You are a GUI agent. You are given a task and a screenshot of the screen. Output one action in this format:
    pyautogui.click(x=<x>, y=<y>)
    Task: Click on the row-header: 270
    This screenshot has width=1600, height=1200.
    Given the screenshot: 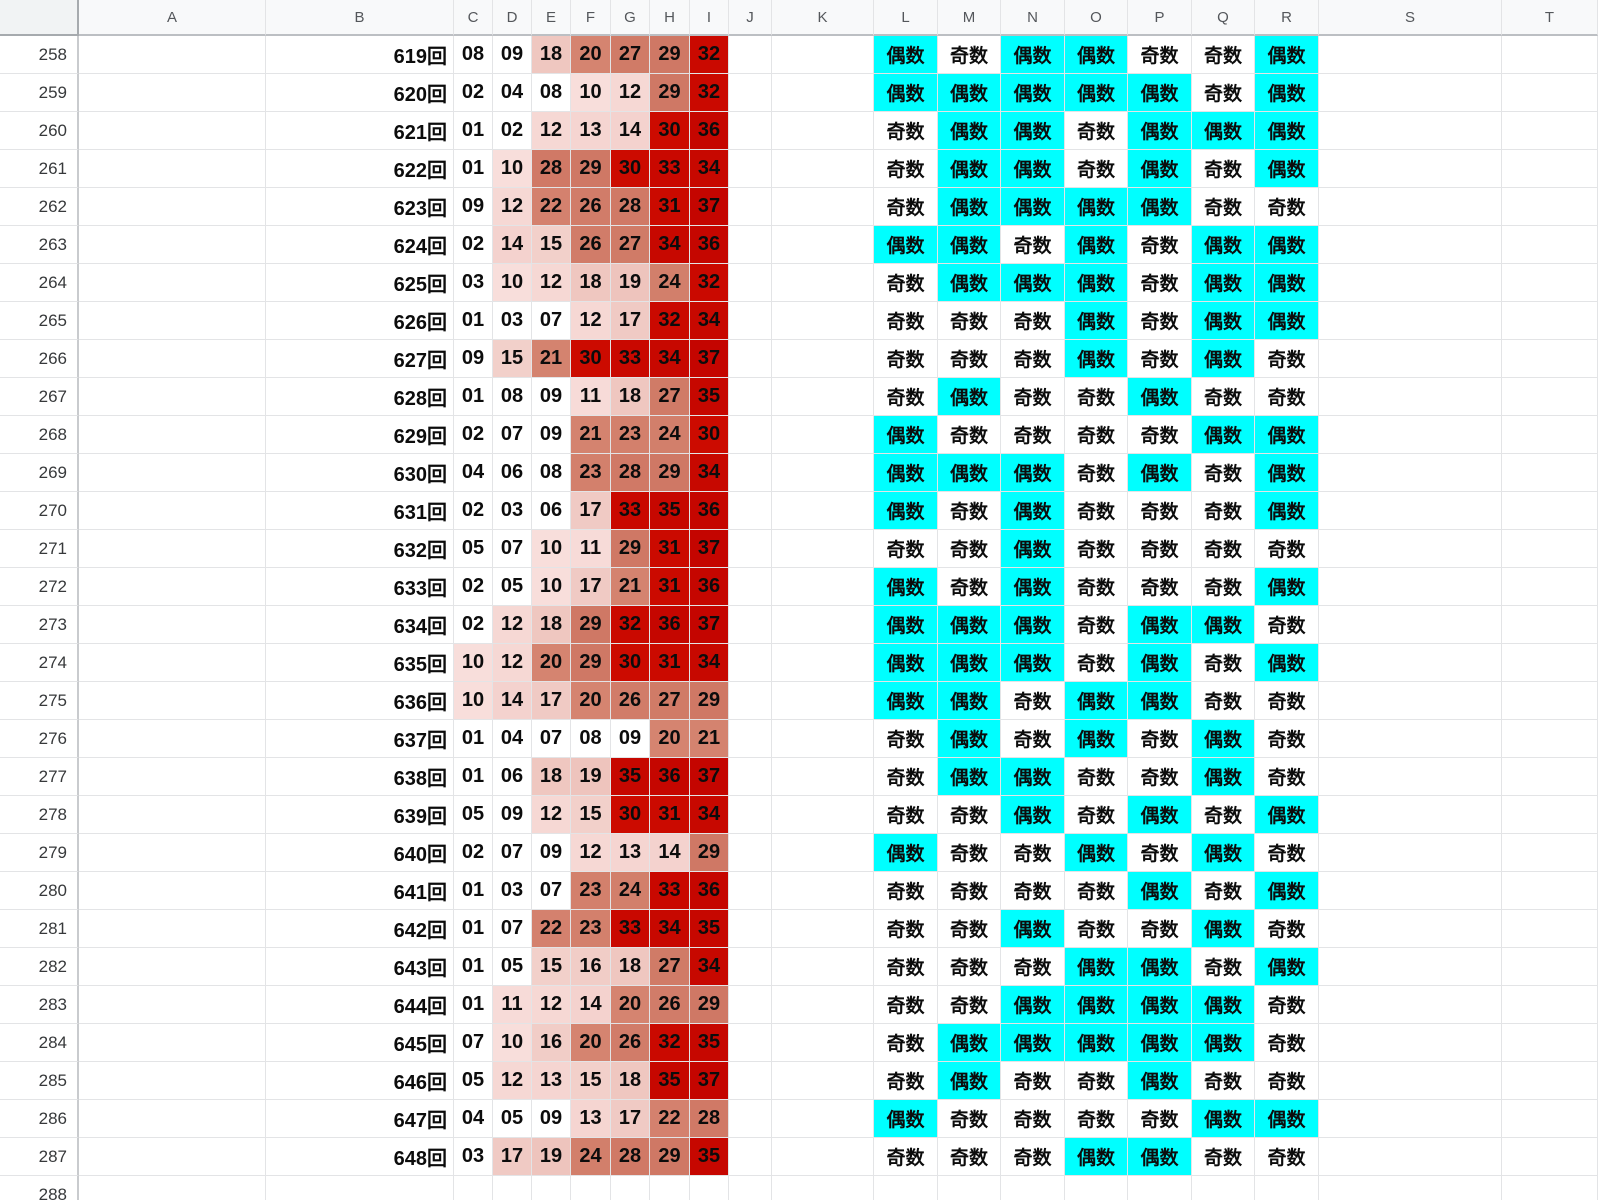 What is the action you would take?
    pyautogui.click(x=39, y=511)
    